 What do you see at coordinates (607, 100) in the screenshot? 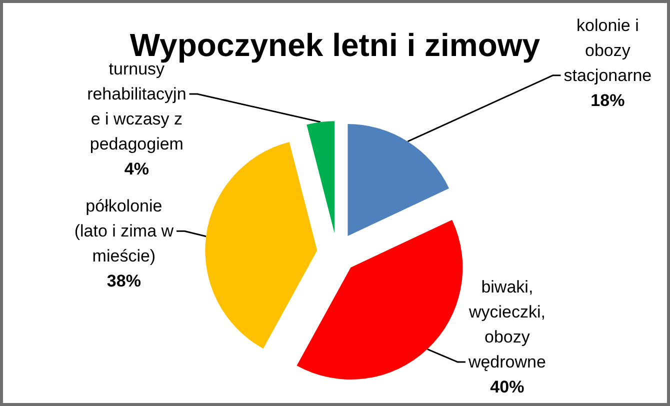
I see `data-label: 18%` at bounding box center [607, 100].